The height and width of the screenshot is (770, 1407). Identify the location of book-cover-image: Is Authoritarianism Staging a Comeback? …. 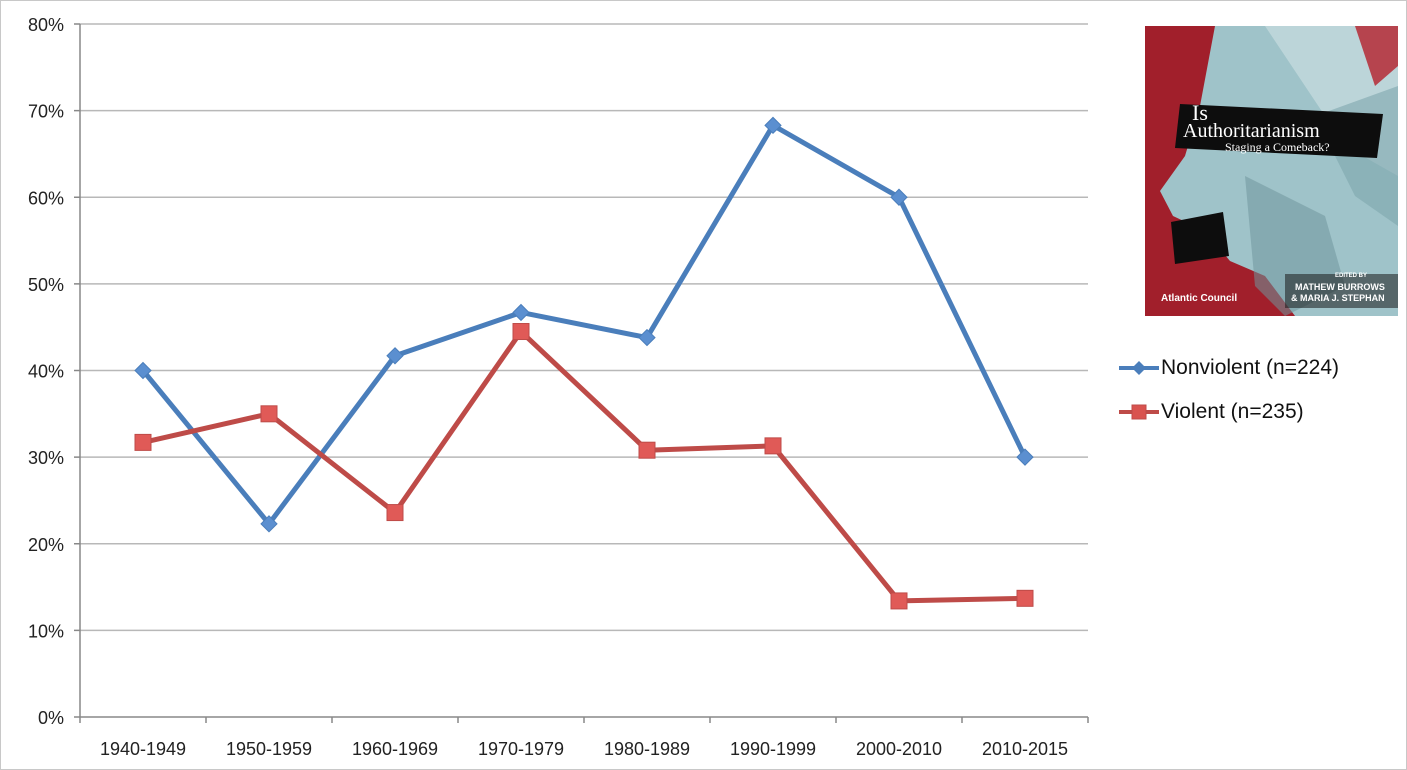
(1271, 171).